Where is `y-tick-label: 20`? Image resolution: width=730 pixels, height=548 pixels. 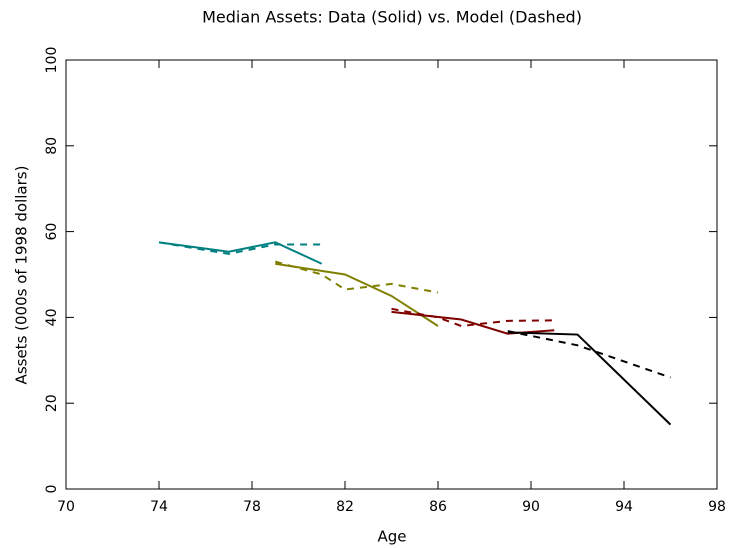
y-tick-label: 20 is located at coordinates (52, 403).